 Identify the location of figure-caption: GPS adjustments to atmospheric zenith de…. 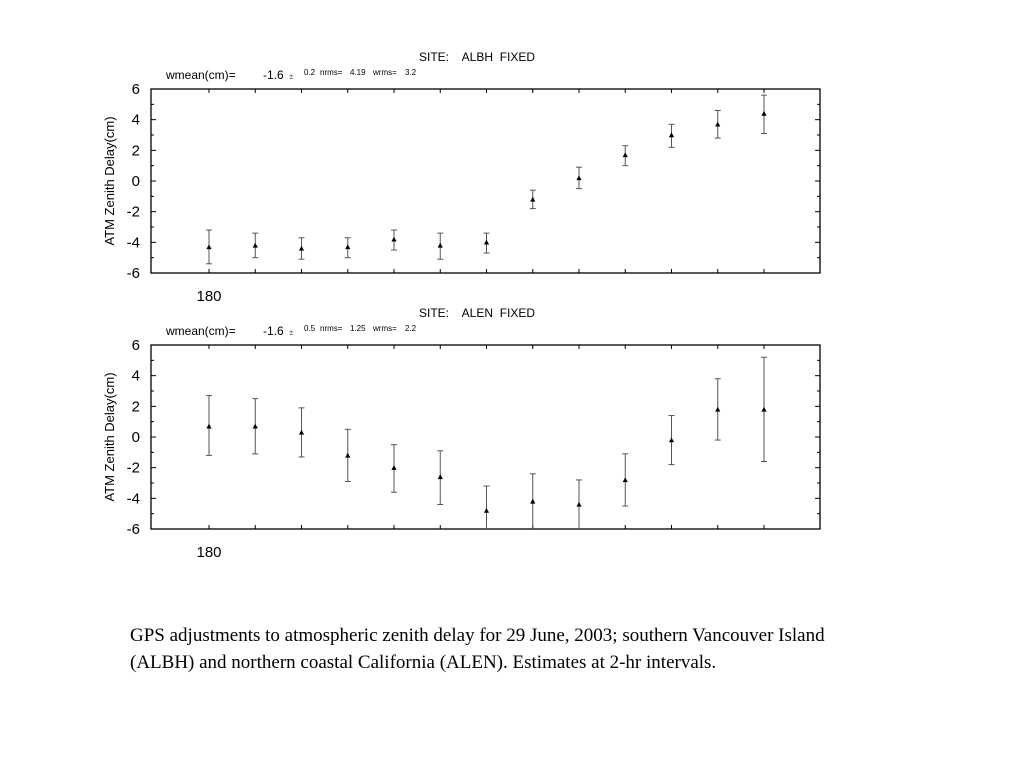
(477, 649).